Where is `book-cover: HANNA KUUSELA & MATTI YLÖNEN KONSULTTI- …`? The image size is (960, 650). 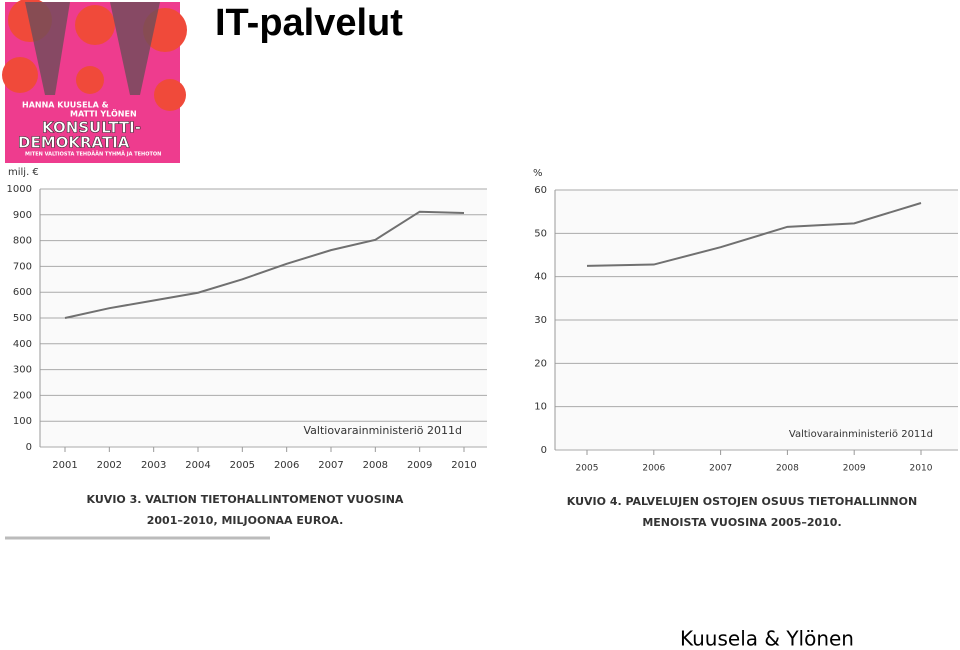
book-cover: HANNA KUUSELA & MATTI YLÖNEN KONSULTTI- … is located at coordinates (94, 81).